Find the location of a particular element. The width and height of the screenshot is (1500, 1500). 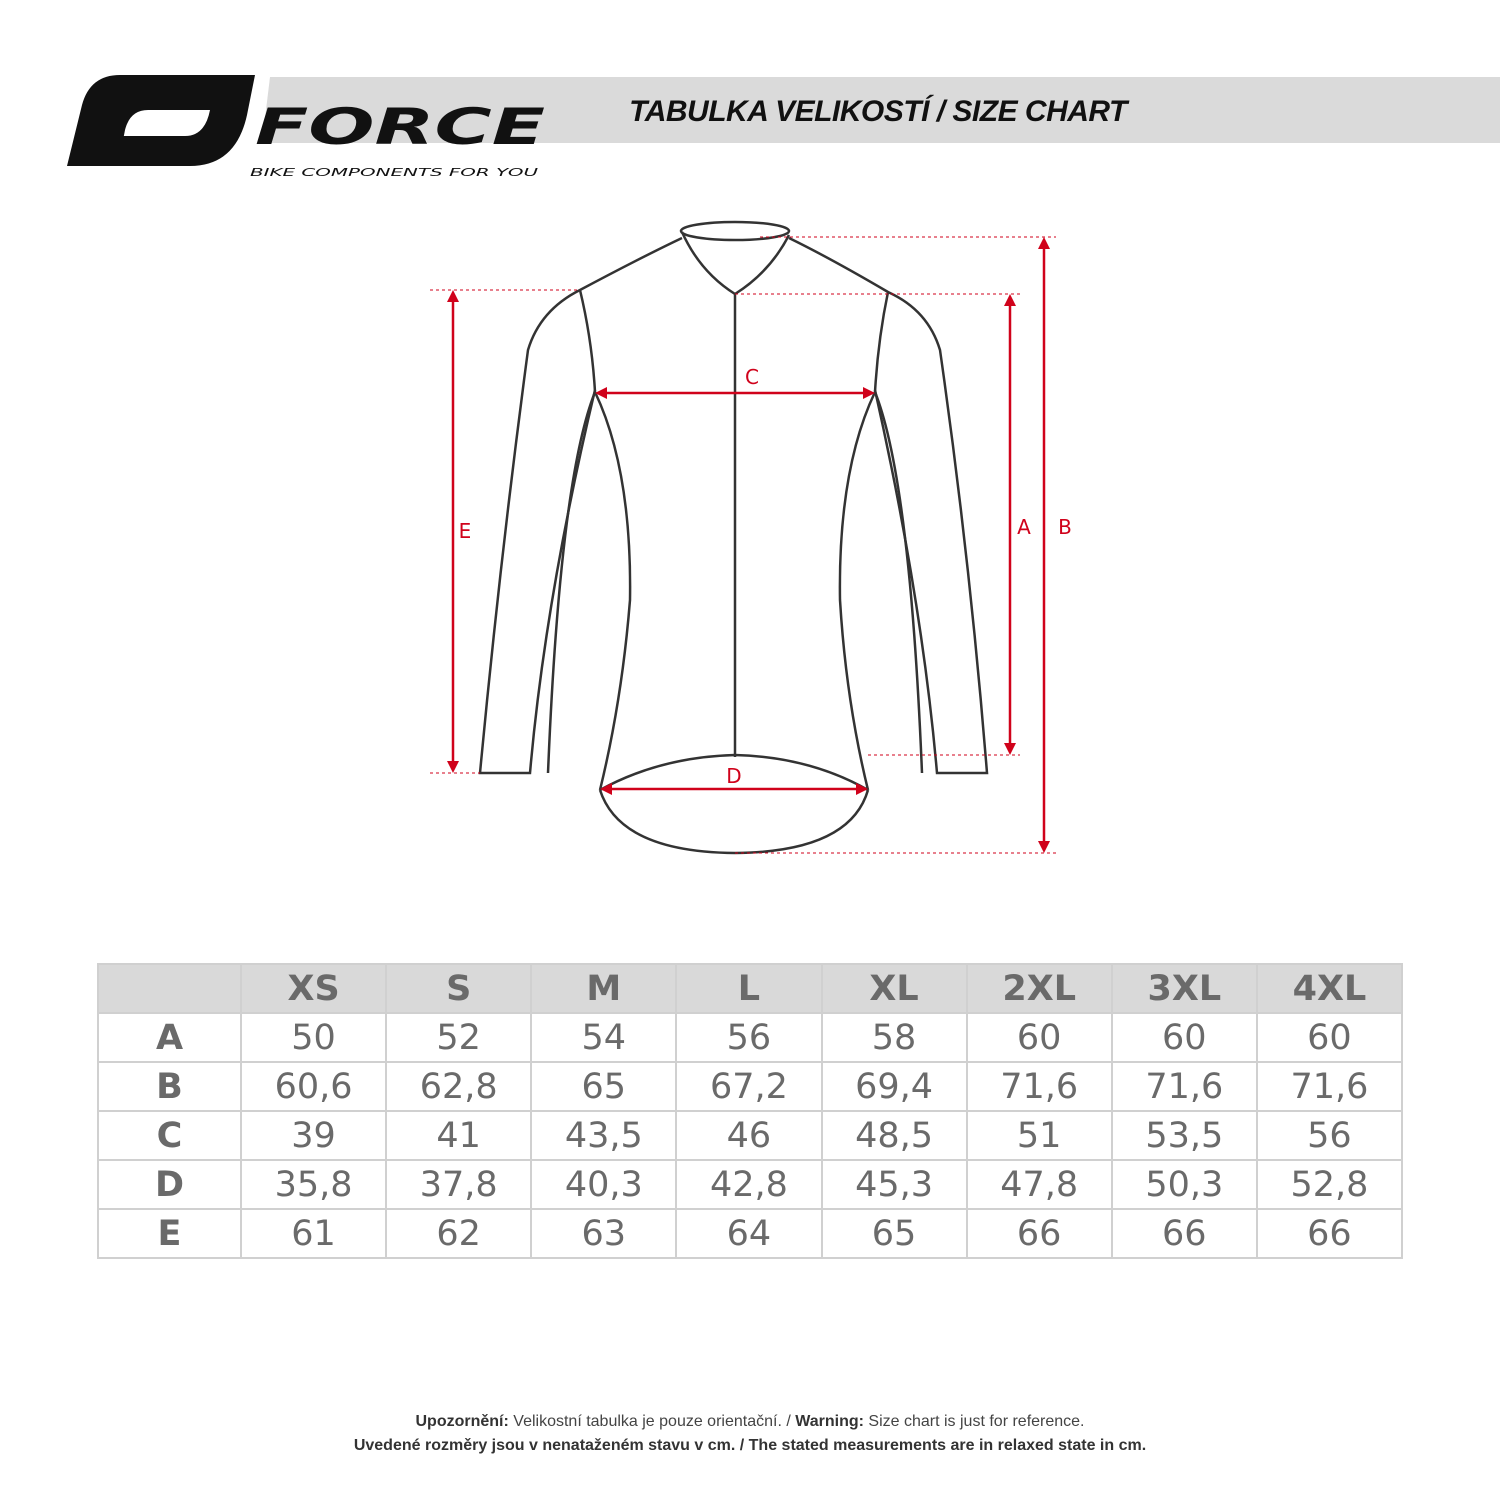

table-cell: 42,8 is located at coordinates (749, 1184).